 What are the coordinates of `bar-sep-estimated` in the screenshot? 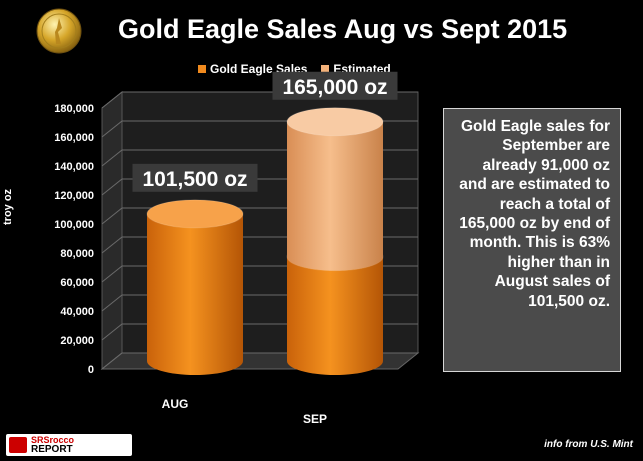 It's located at (335, 196).